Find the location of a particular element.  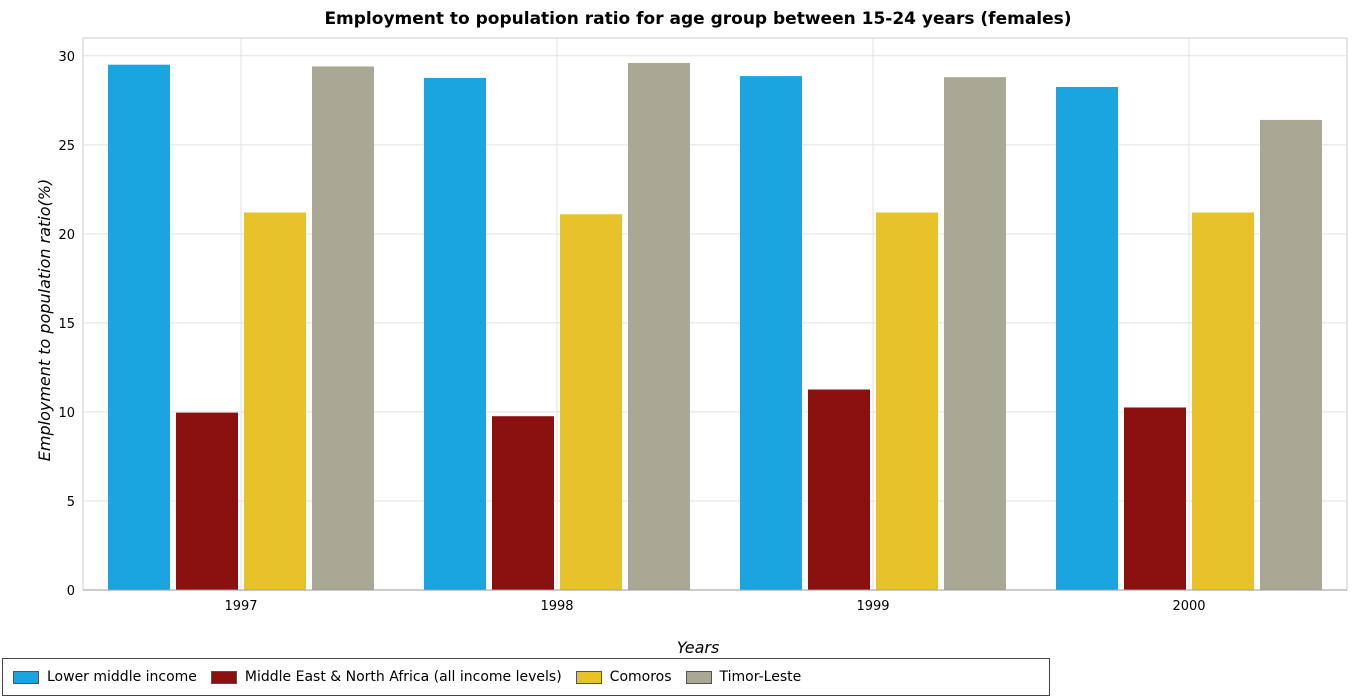

y-tick-label: 20 is located at coordinates (66, 235).